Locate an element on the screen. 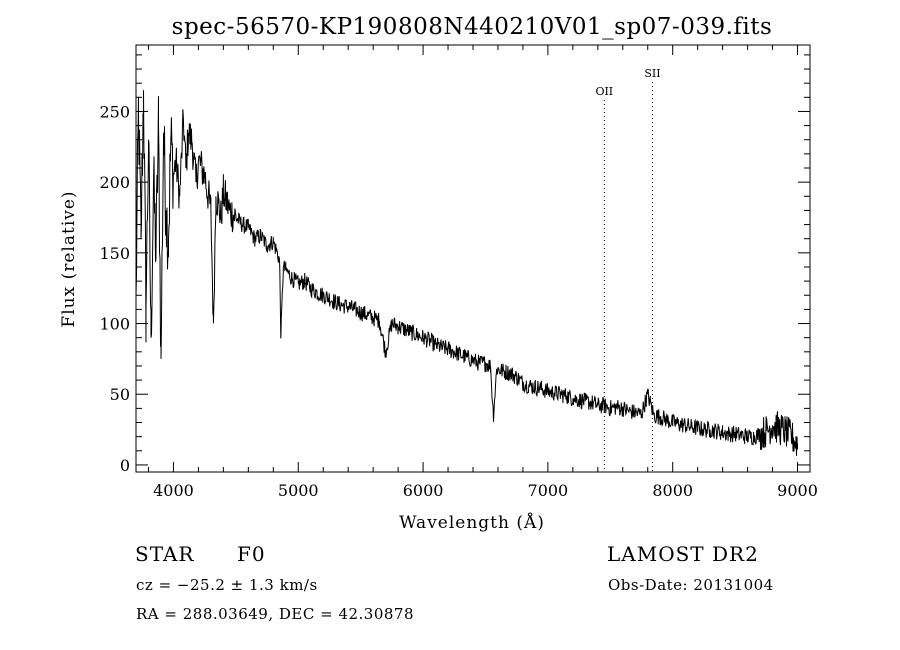 Image resolution: width=900 pixels, height=650 pixels. x-tick-label: 5000 is located at coordinates (298, 490).